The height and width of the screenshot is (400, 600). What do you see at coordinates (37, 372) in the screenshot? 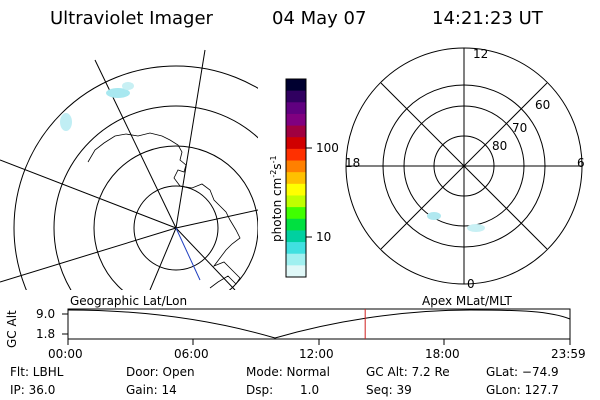
I see `filter-status: Flt: LBHL` at bounding box center [37, 372].